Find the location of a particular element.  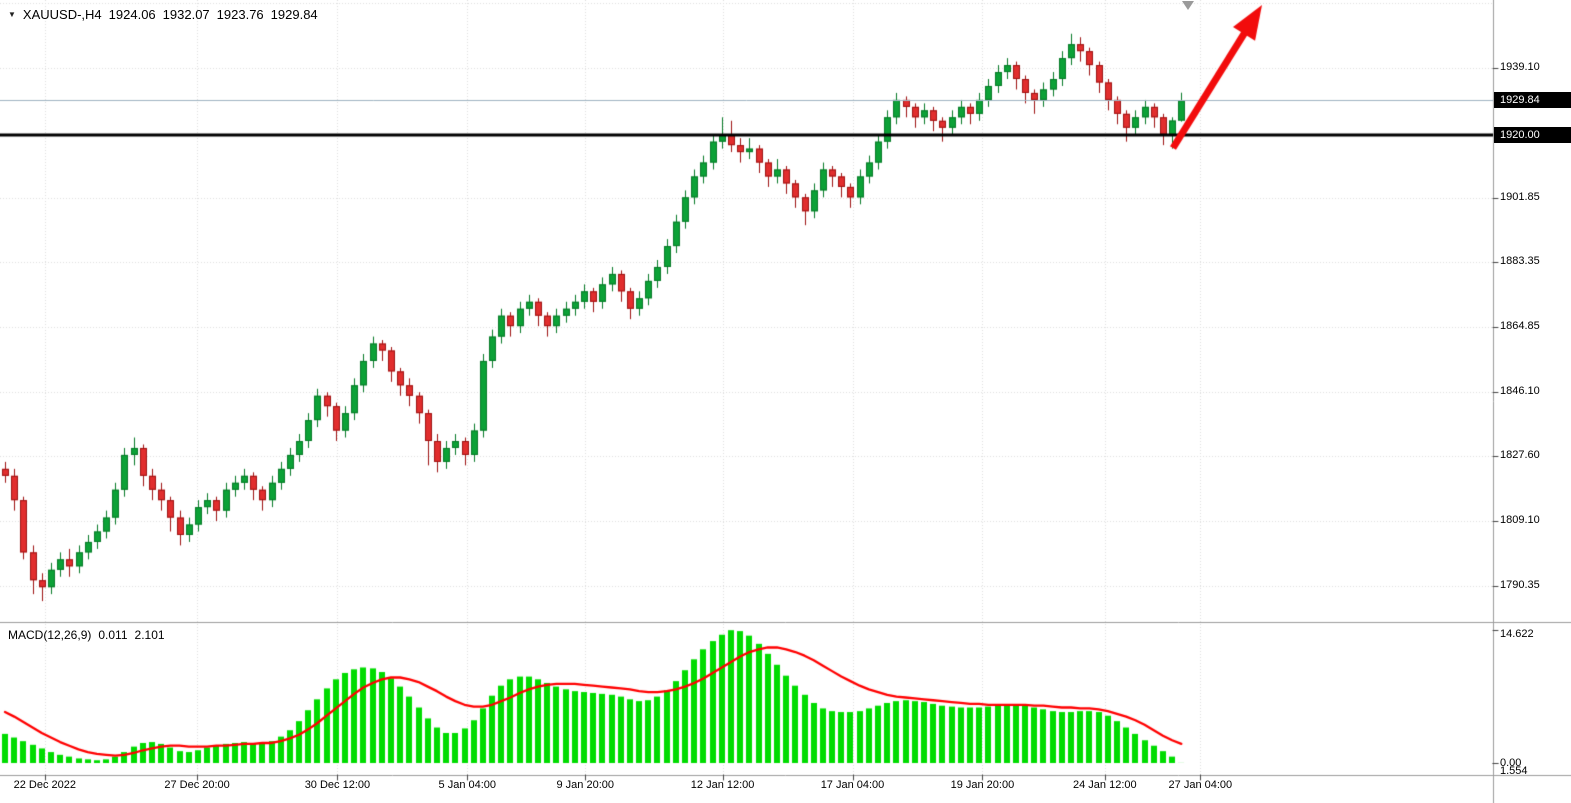

symbol-dropdown-icon: ▼ is located at coordinates (12, 14).